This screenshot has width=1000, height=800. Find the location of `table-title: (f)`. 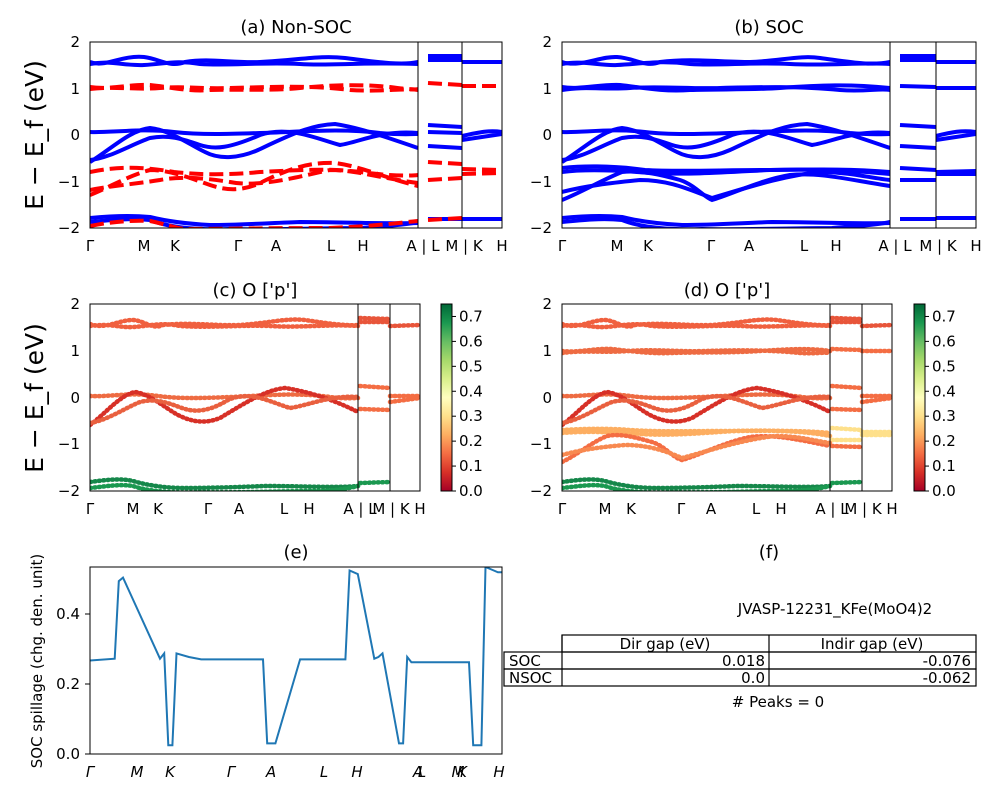

table-title: (f) is located at coordinates (769, 552).